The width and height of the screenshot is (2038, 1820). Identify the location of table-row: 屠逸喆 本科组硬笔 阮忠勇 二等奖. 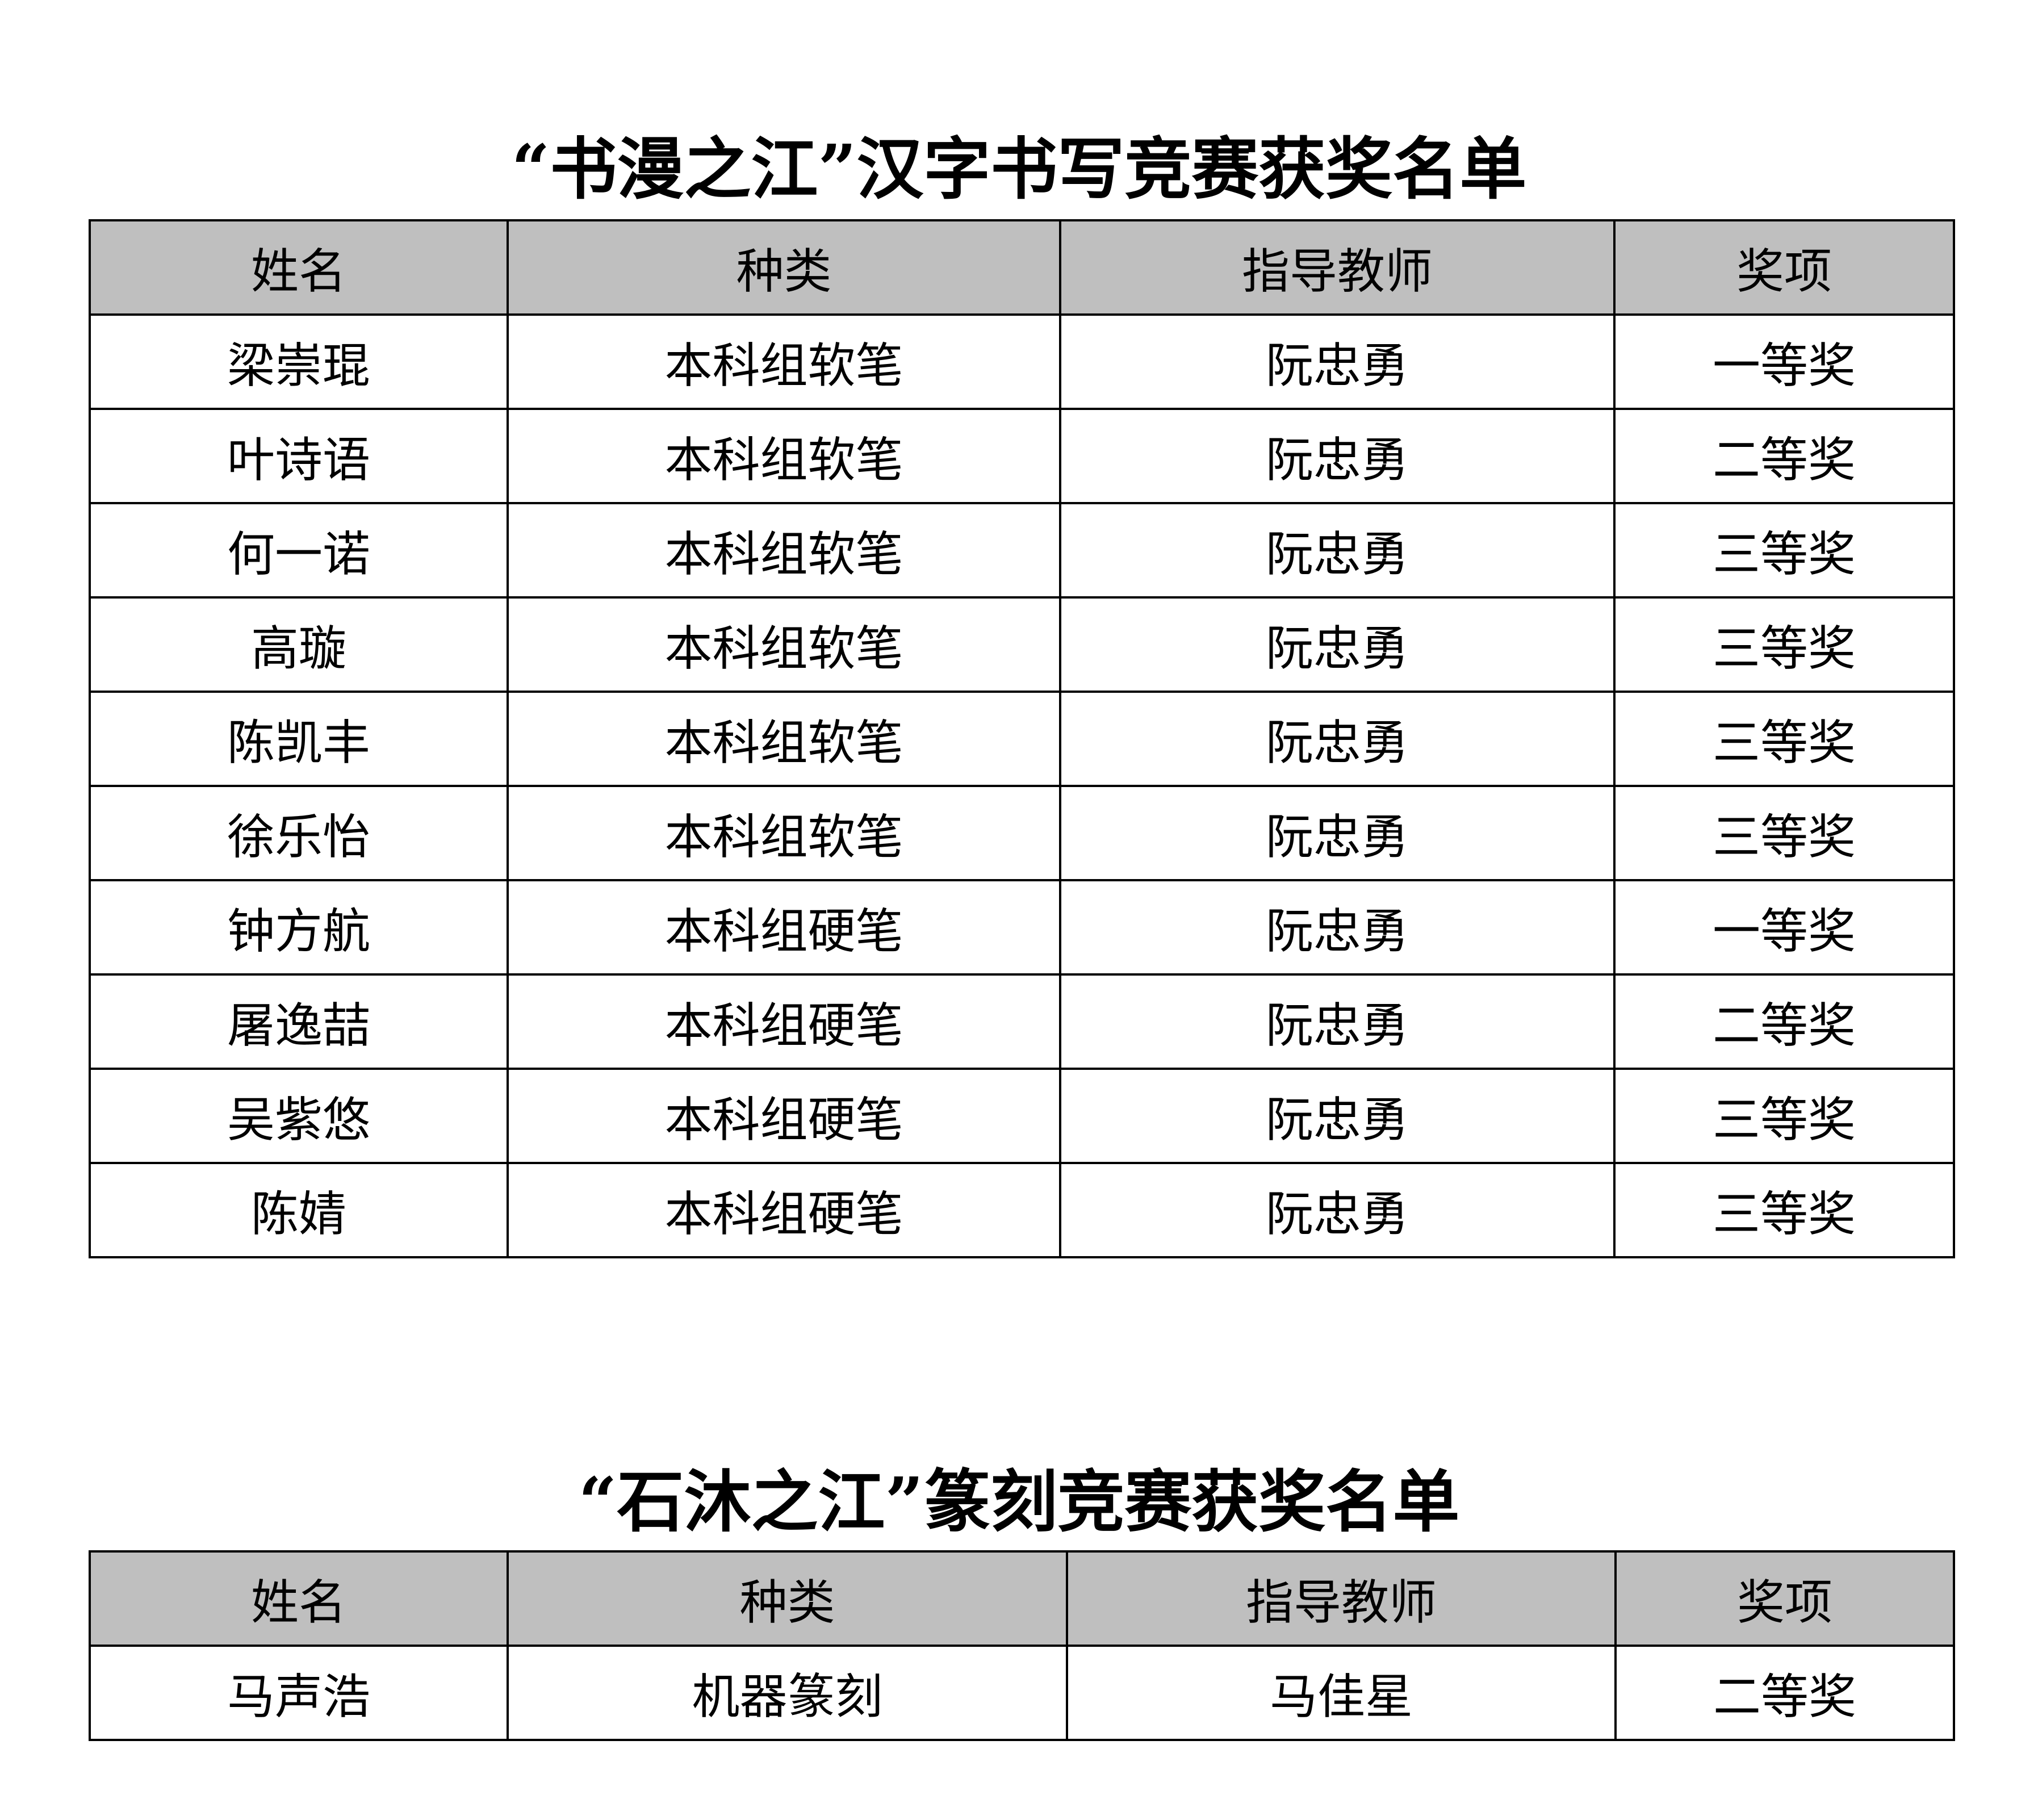
(1022, 1021).